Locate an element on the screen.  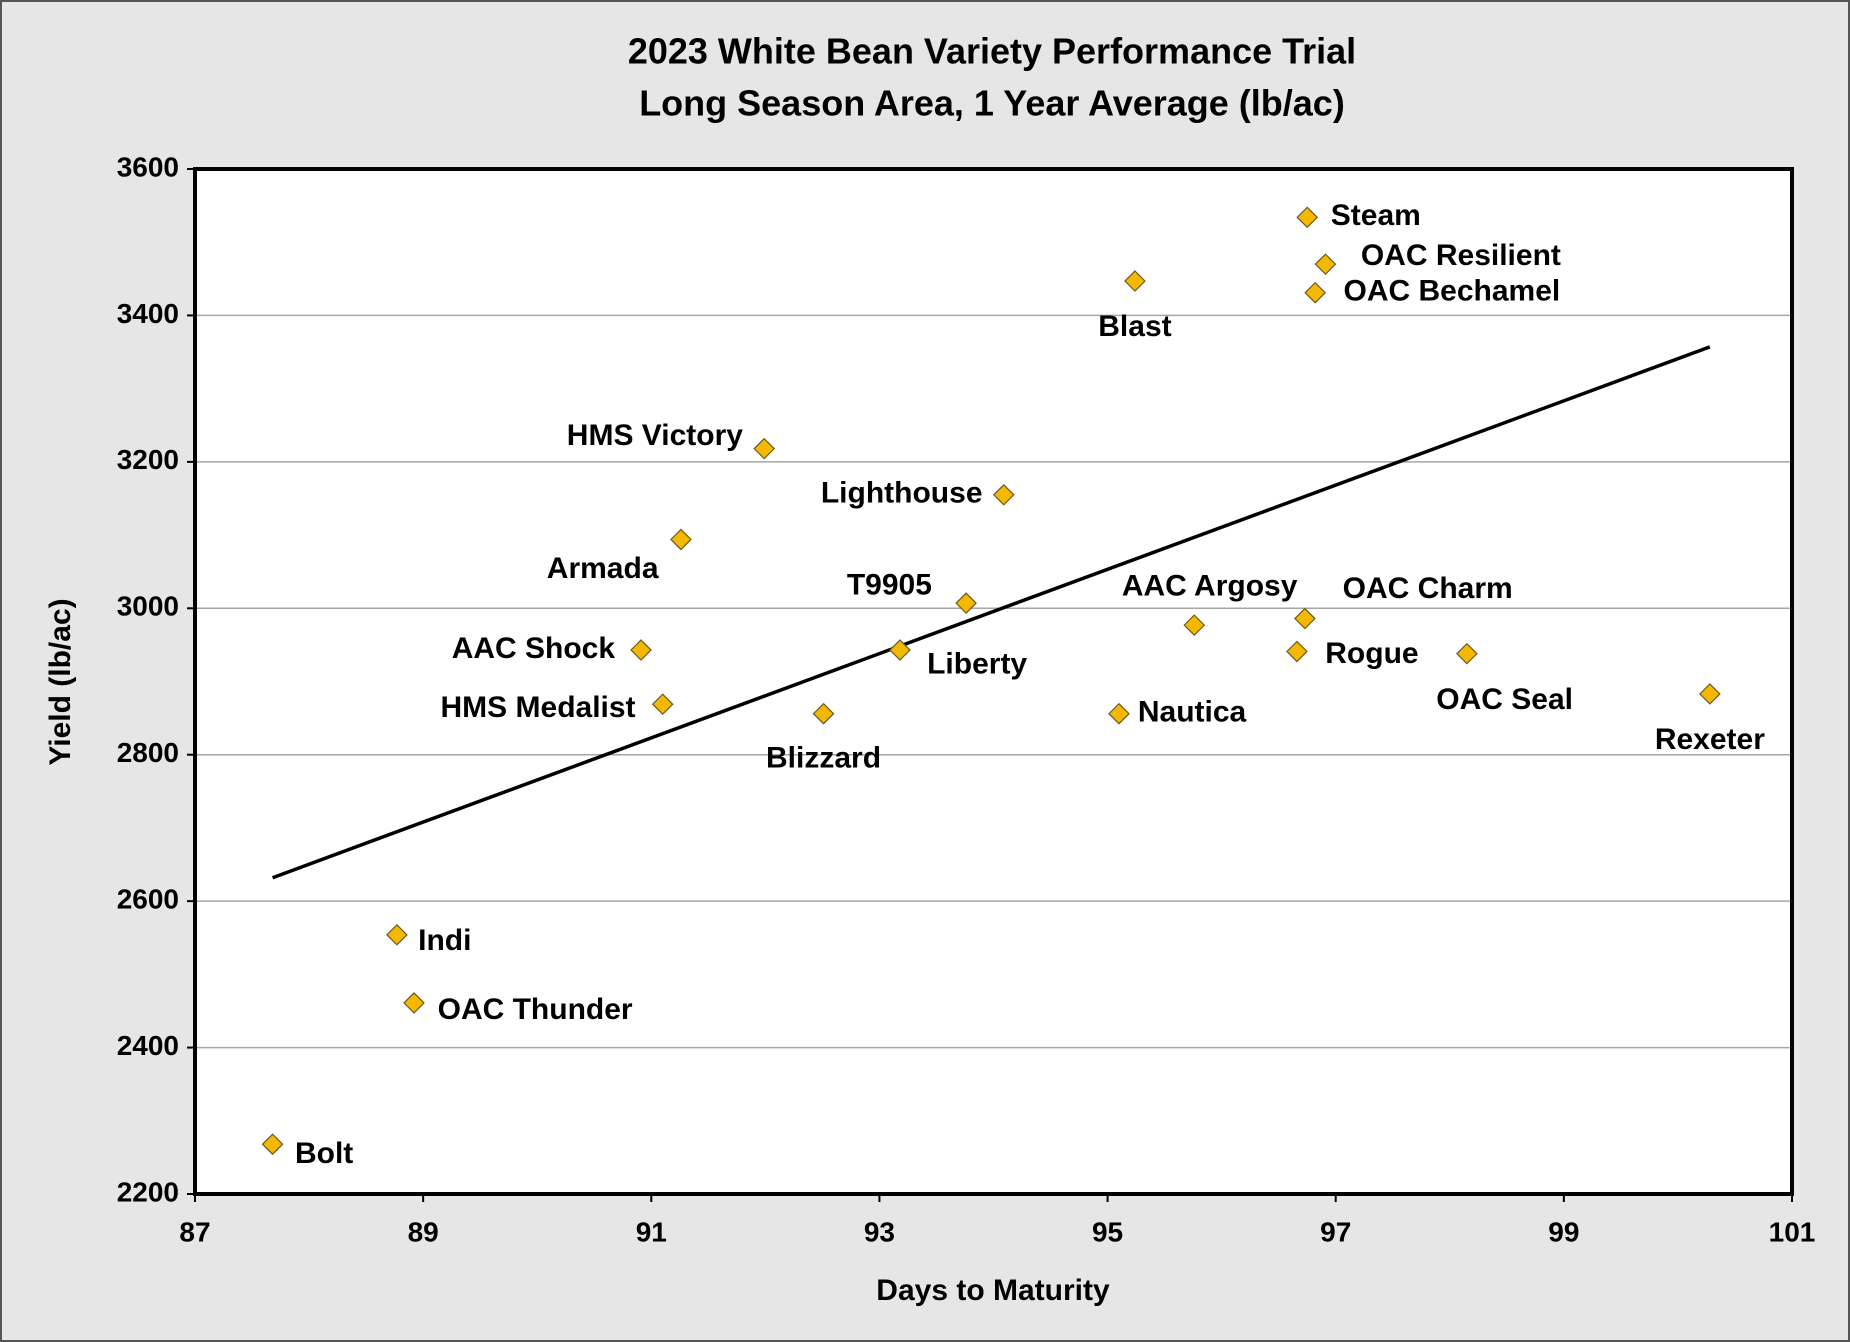
point-label: Lighthouse is located at coordinates (902, 493).